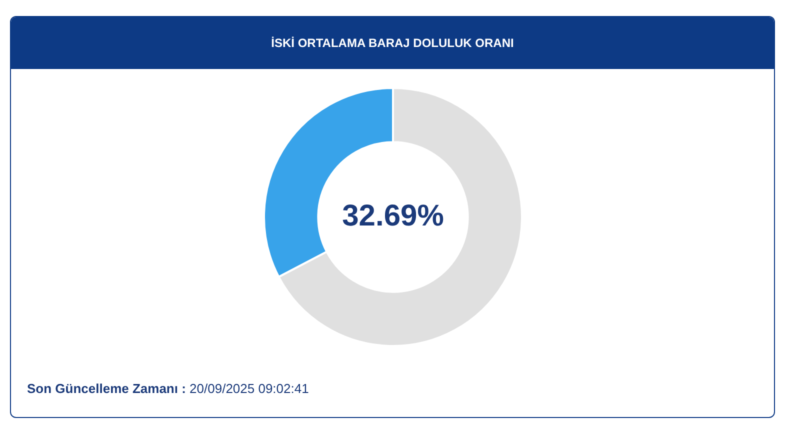  I want to click on chart-title: İSKİ ORTALAMA BARAJ DOLULUK ORANI, so click(392, 43).